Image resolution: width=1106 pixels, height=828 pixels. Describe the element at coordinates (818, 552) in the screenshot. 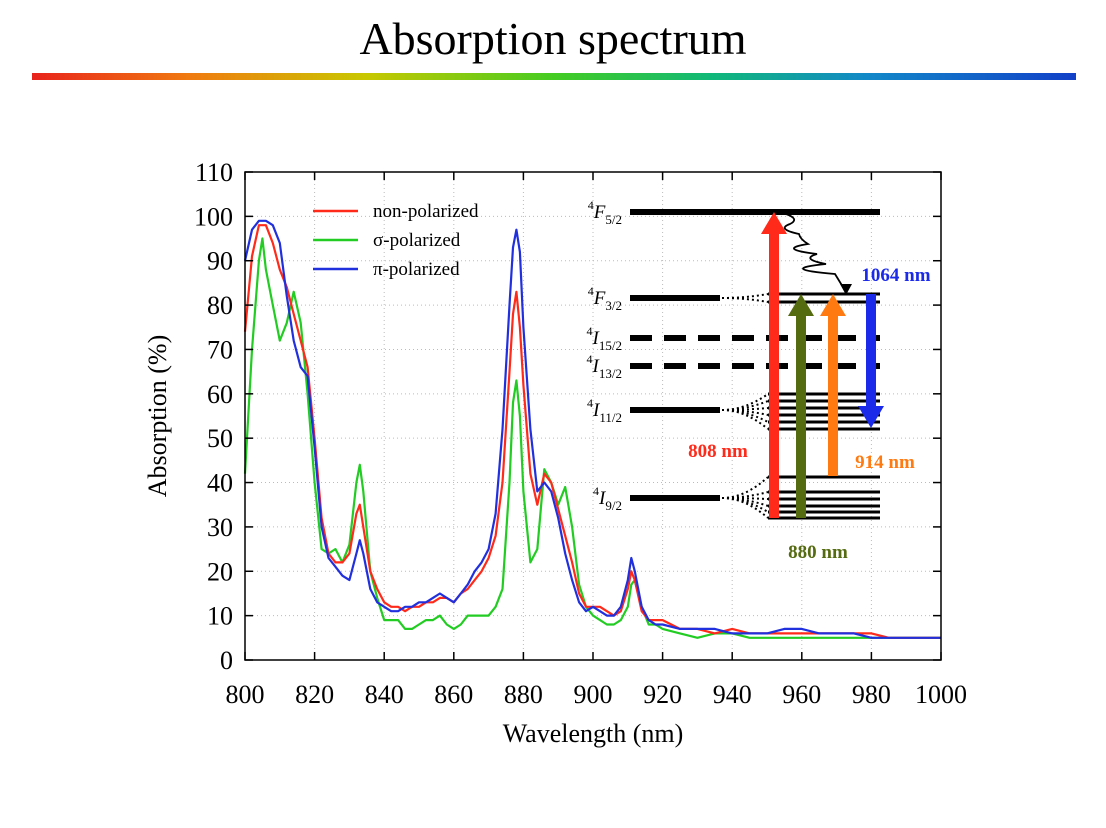

I see `transition-label: 880 nm` at that location.